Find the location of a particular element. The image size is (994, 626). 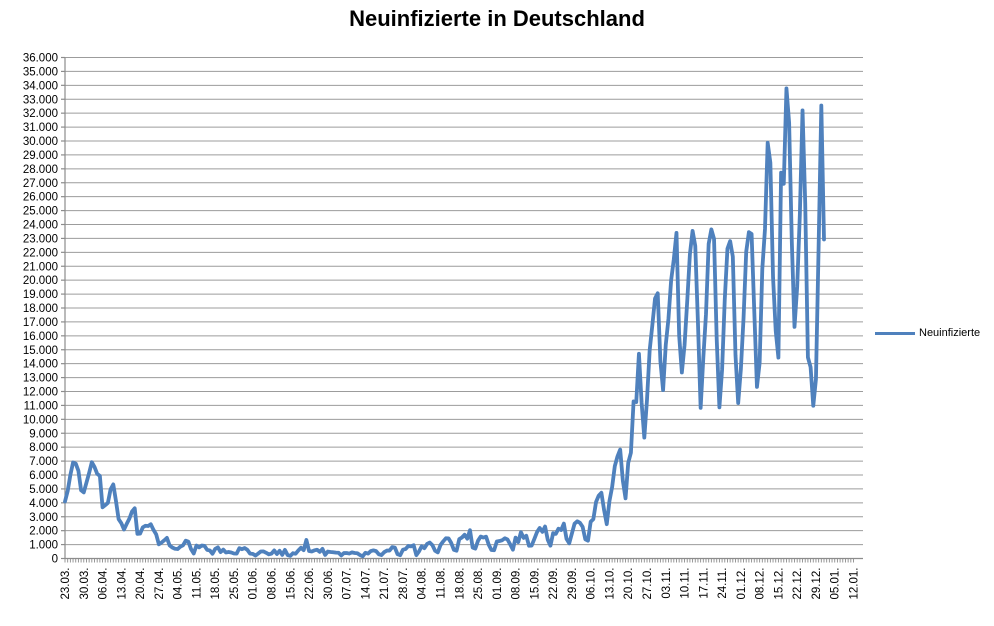

x-tick-label: 22.06. is located at coordinates (310, 584).